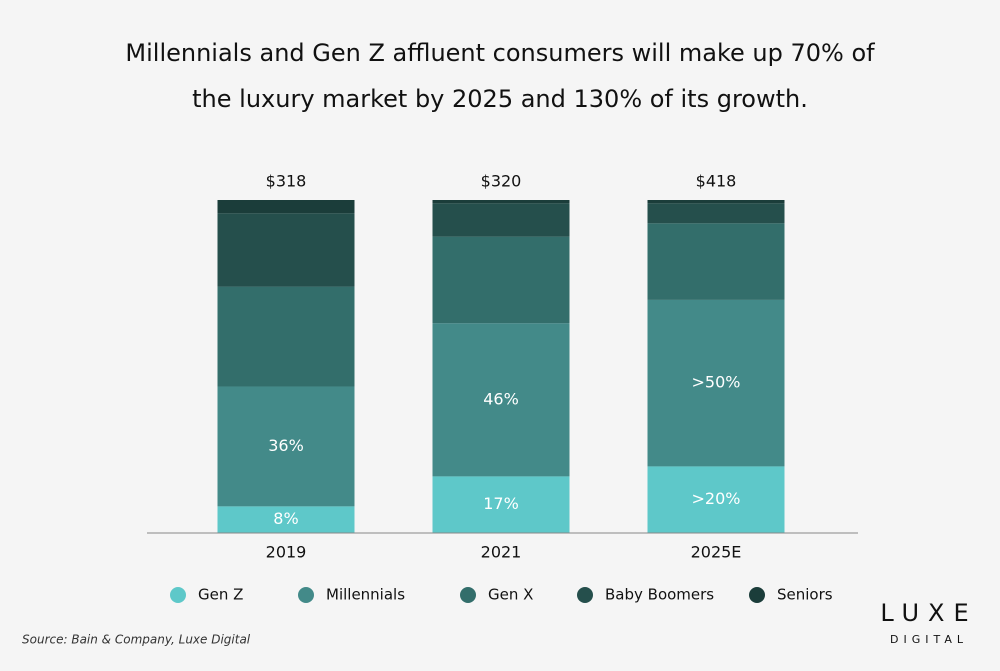 Image resolution: width=1000 pixels, height=671 pixels. What do you see at coordinates (365, 595) in the screenshot?
I see `legend-label: Millennials` at bounding box center [365, 595].